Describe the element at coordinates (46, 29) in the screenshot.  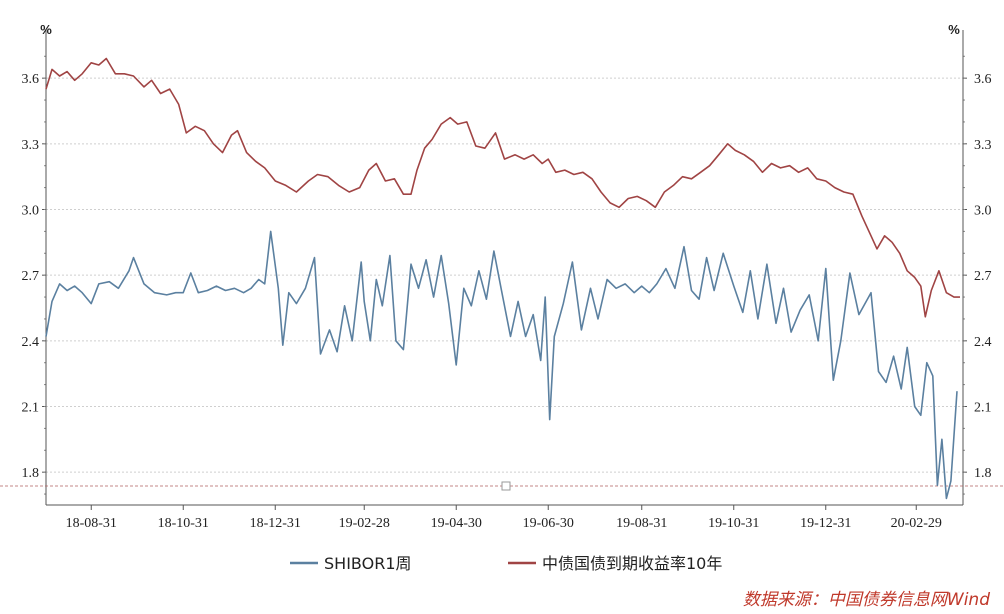
I see `left-unit-label: %` at that location.